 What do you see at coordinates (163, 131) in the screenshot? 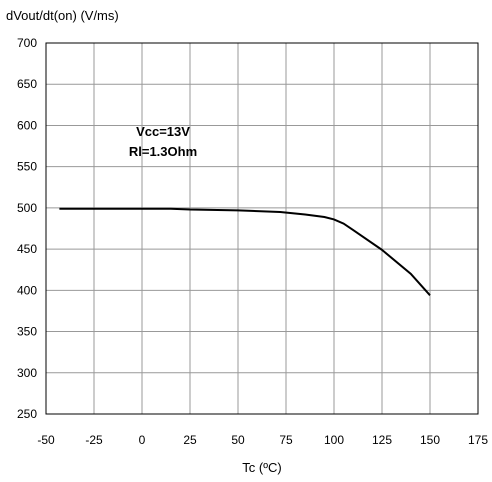
I see `annotation-vcc: Vcc=13V` at bounding box center [163, 131].